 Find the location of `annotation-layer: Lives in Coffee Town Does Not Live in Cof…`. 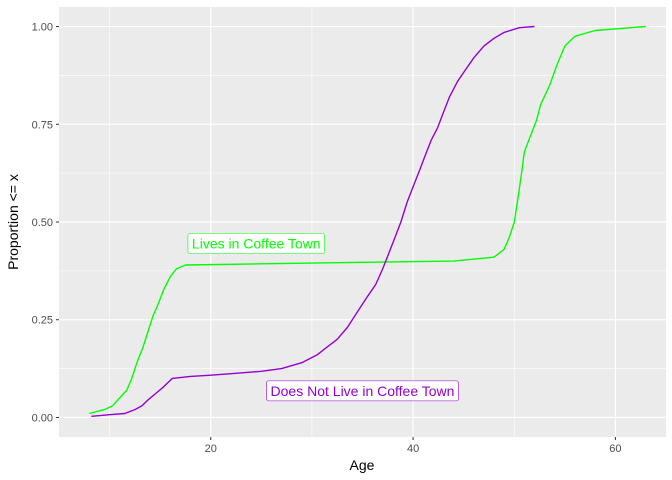

annotation-layer: Lives in Coffee Town Does Not Live in Cof… is located at coordinates (323, 317).